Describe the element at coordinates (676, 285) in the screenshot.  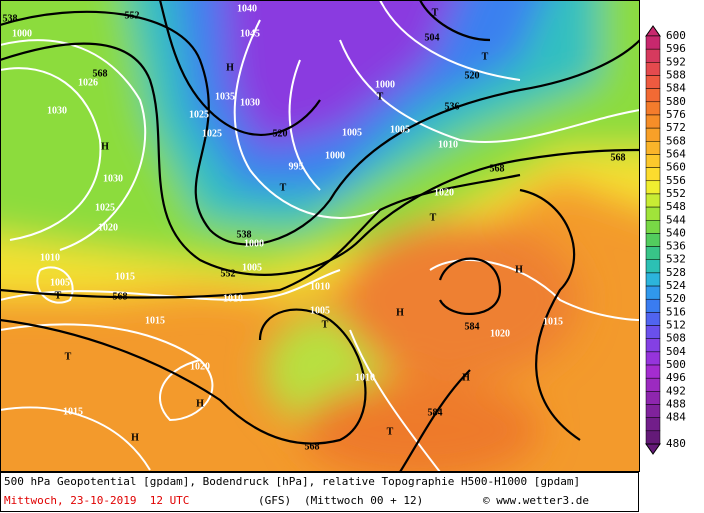
I see `colorbar-label: 524` at that location.